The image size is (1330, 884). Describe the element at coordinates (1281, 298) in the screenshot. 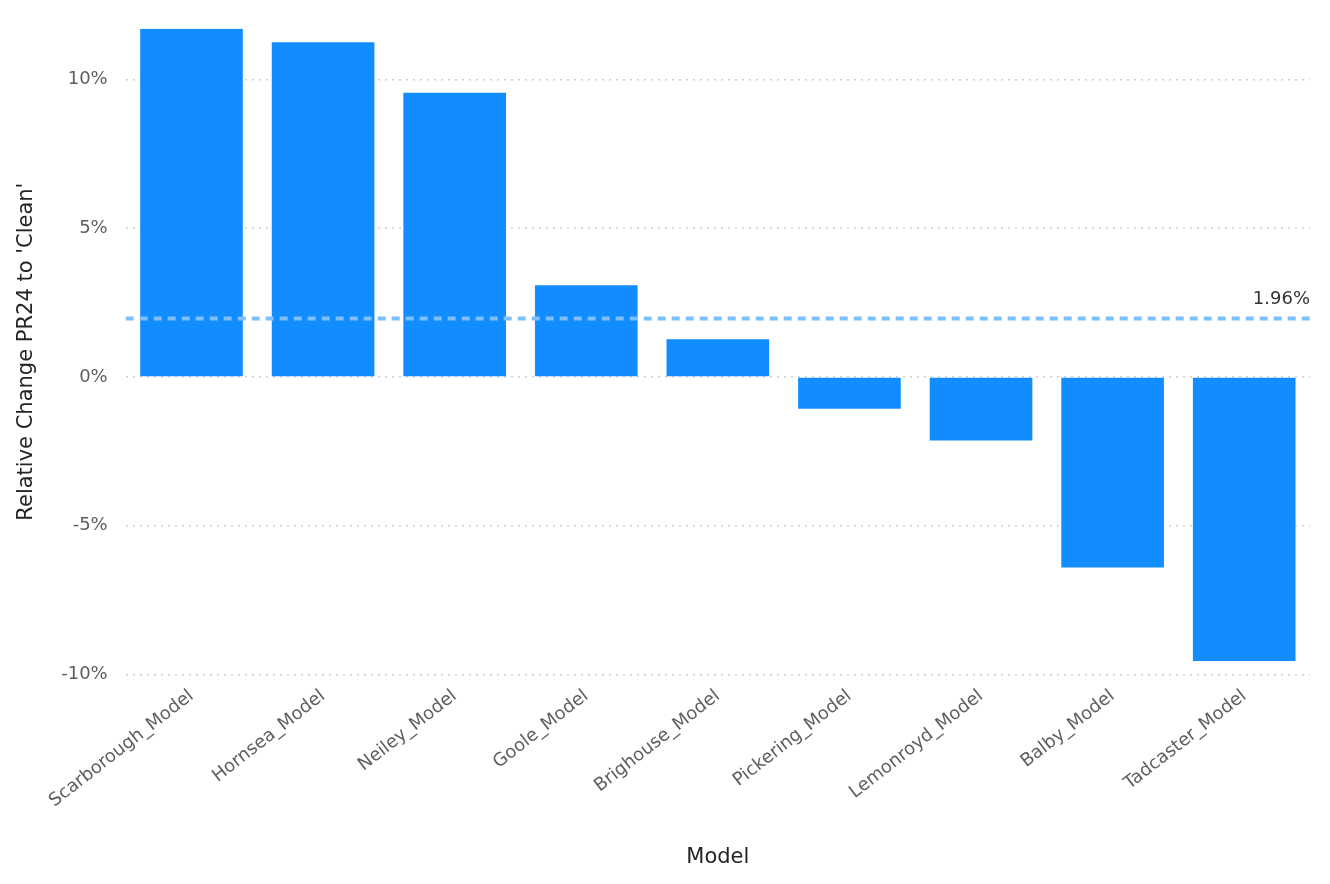

I see `ref-line-label: 1.96%` at that location.